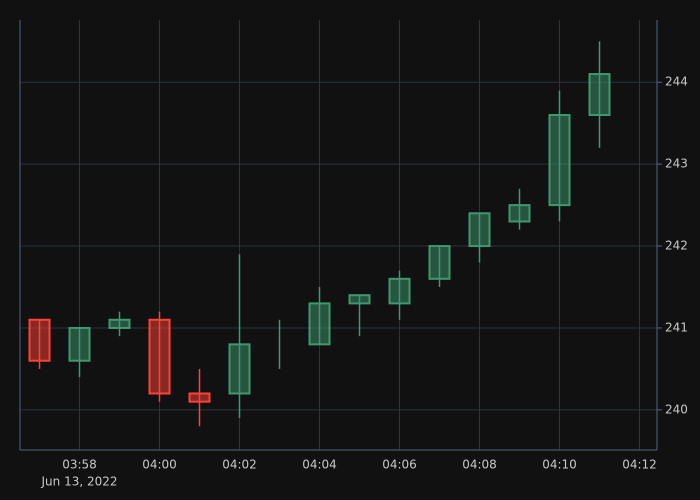 Image resolution: width=700 pixels, height=500 pixels. What do you see at coordinates (319, 465) in the screenshot?
I see `x-tick-label: 04:04` at bounding box center [319, 465].